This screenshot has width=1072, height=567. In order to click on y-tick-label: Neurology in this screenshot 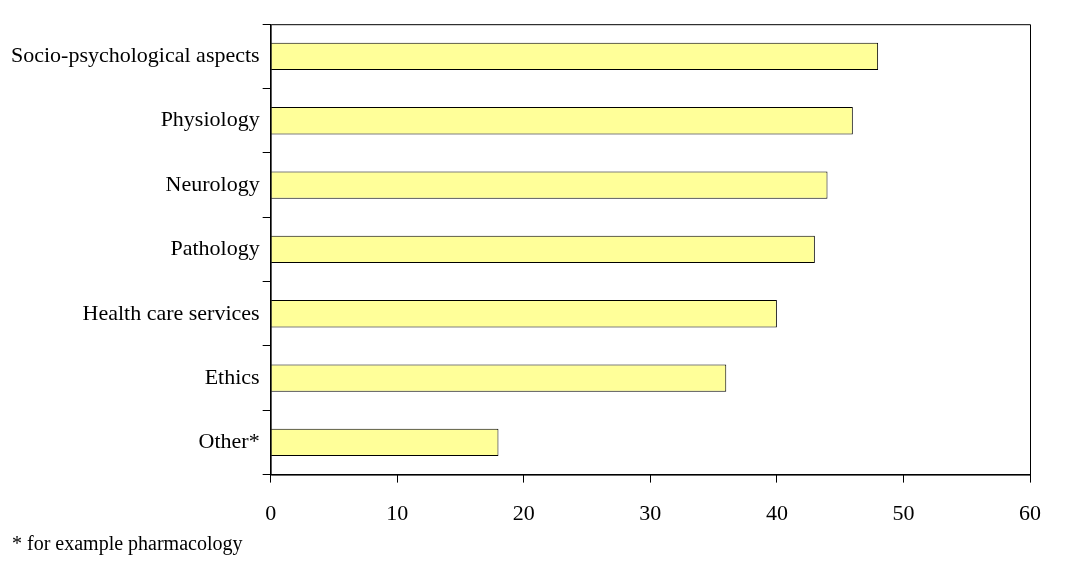, I will do `click(212, 183)`.